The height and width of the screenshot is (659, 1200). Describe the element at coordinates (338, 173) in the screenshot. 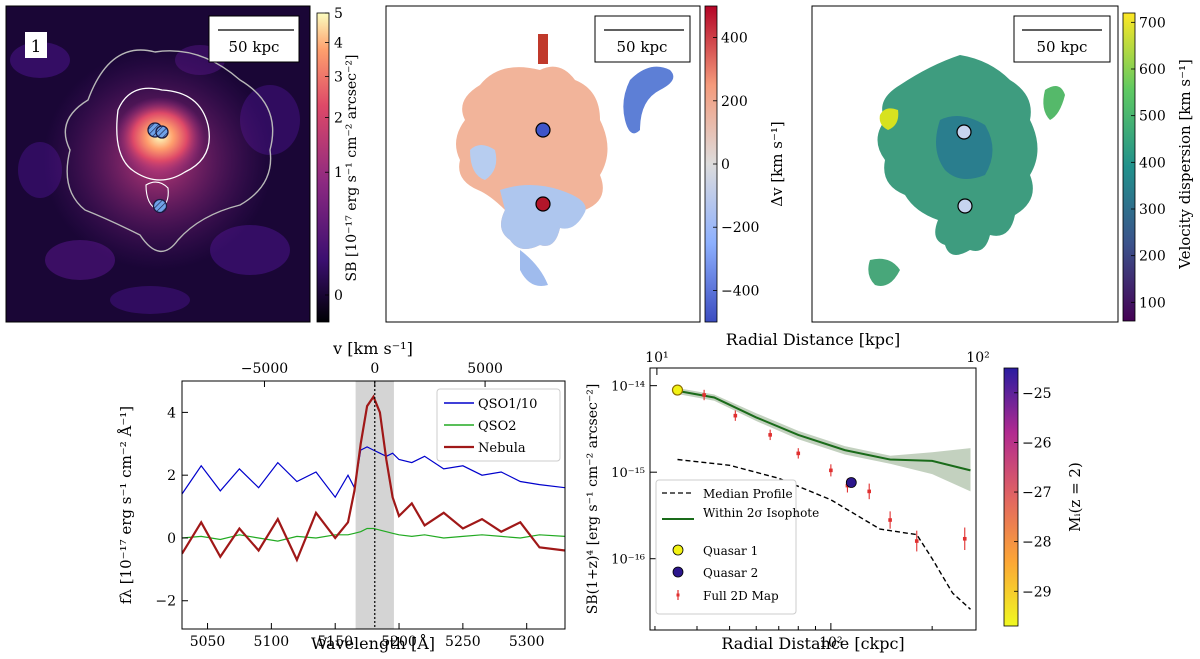

I see `sb-colorbar-tick-label: 1` at that location.